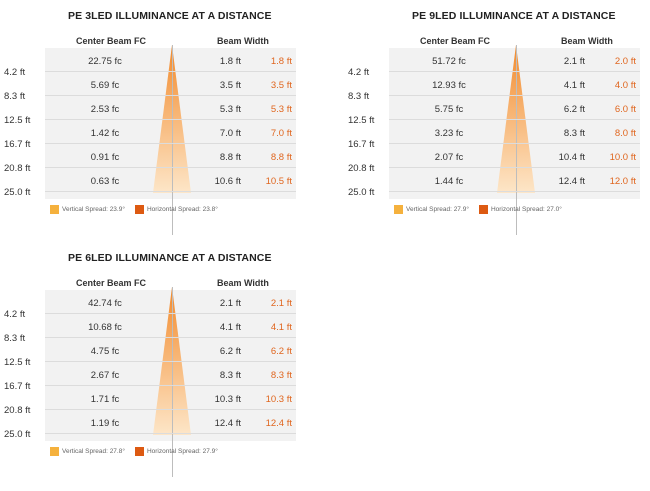 The image size is (650, 491). I want to click on beam-width-horizontal: 10.0 ft, so click(622, 157).